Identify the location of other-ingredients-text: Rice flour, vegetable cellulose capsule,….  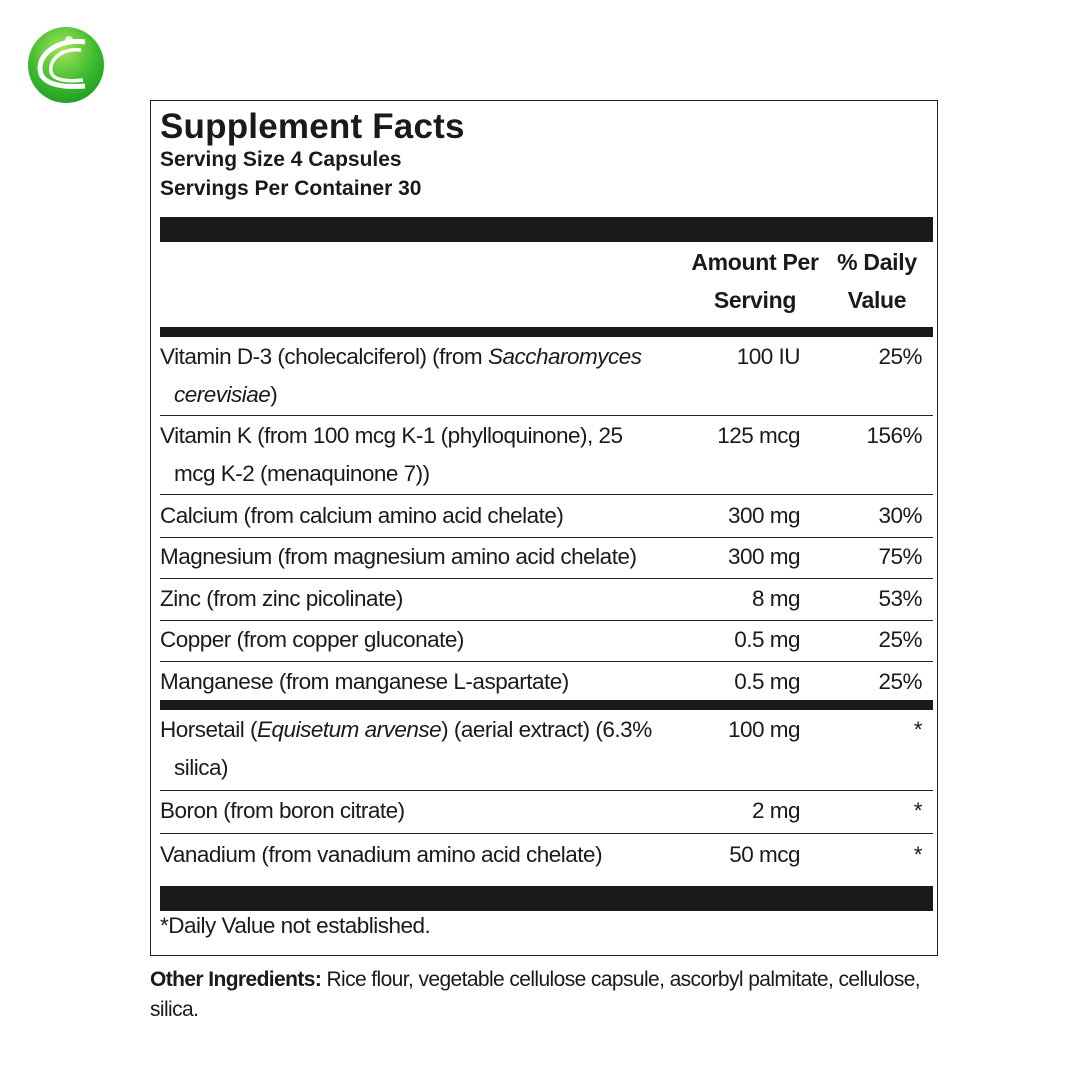
(535, 994).